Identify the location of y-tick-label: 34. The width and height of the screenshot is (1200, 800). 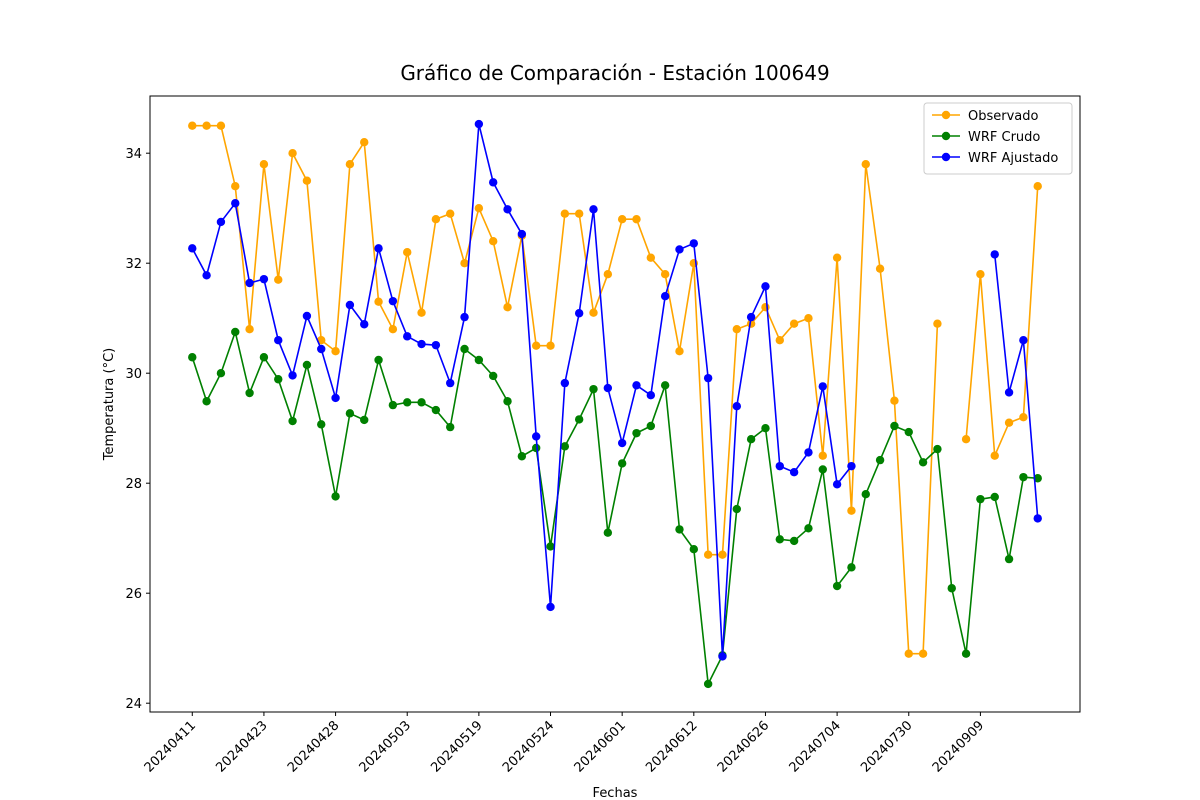
(133, 154).